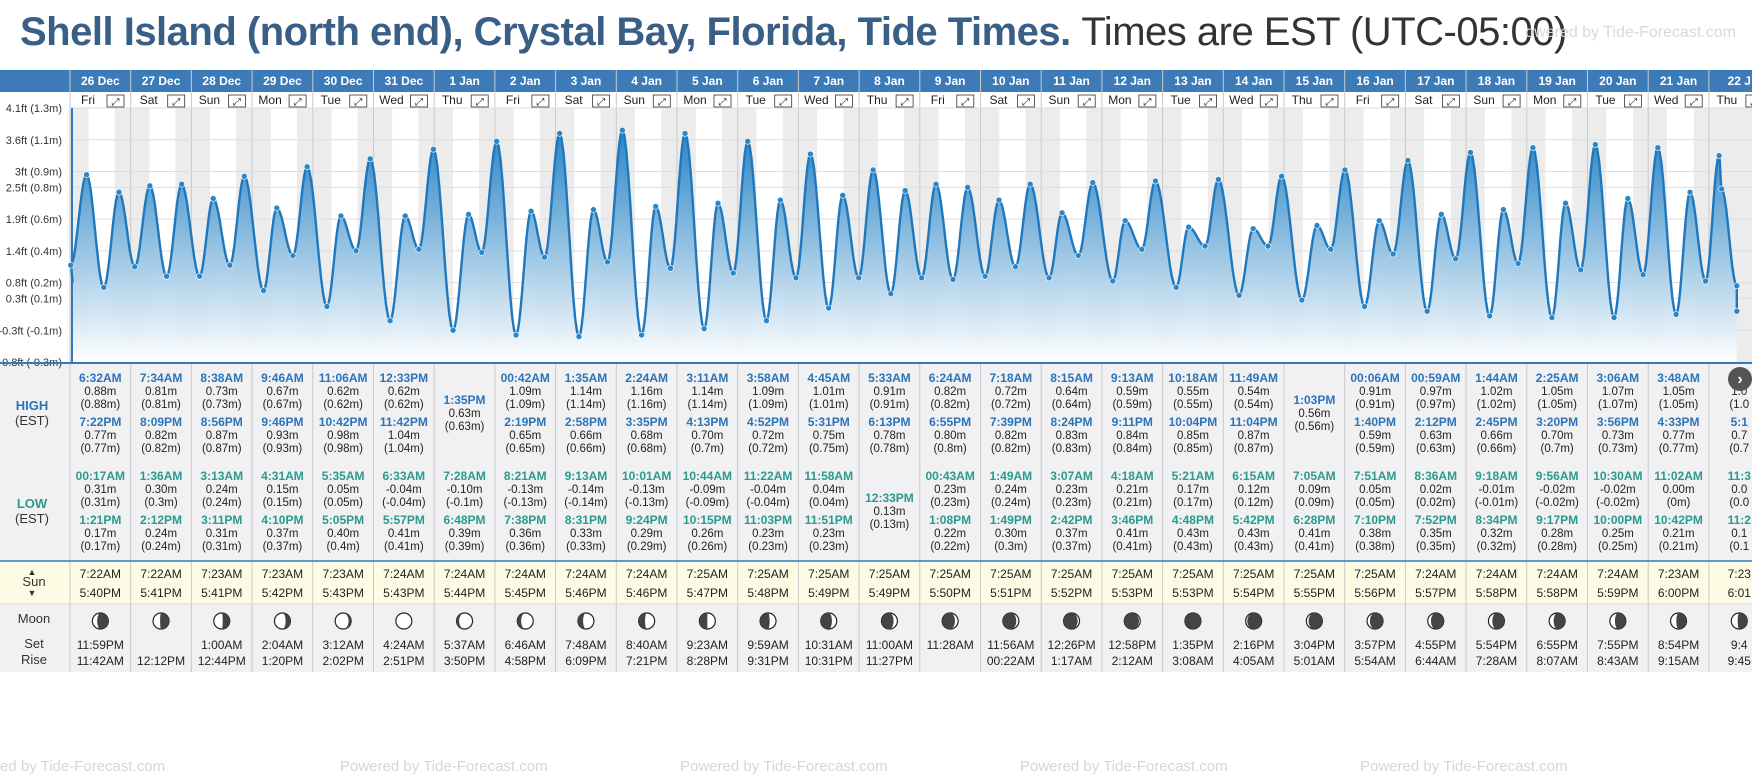 This screenshot has width=1752, height=780. What do you see at coordinates (34, 618) in the screenshot?
I see `moon-label: Moon` at bounding box center [34, 618].